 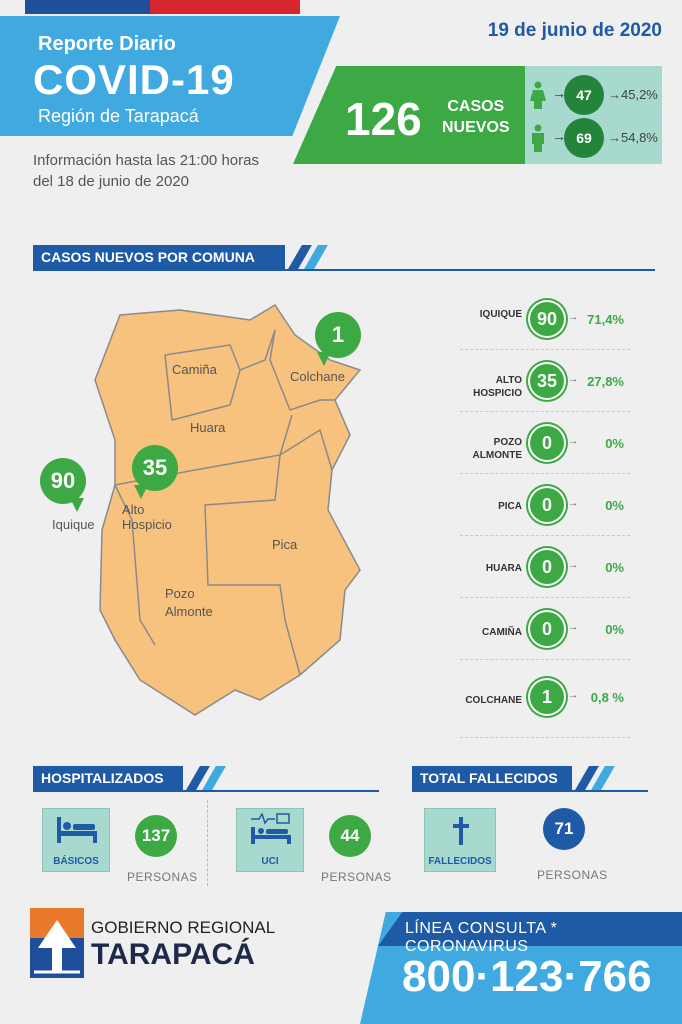 I want to click on gobierno-line2: TARAPACÁ, so click(x=173, y=954).